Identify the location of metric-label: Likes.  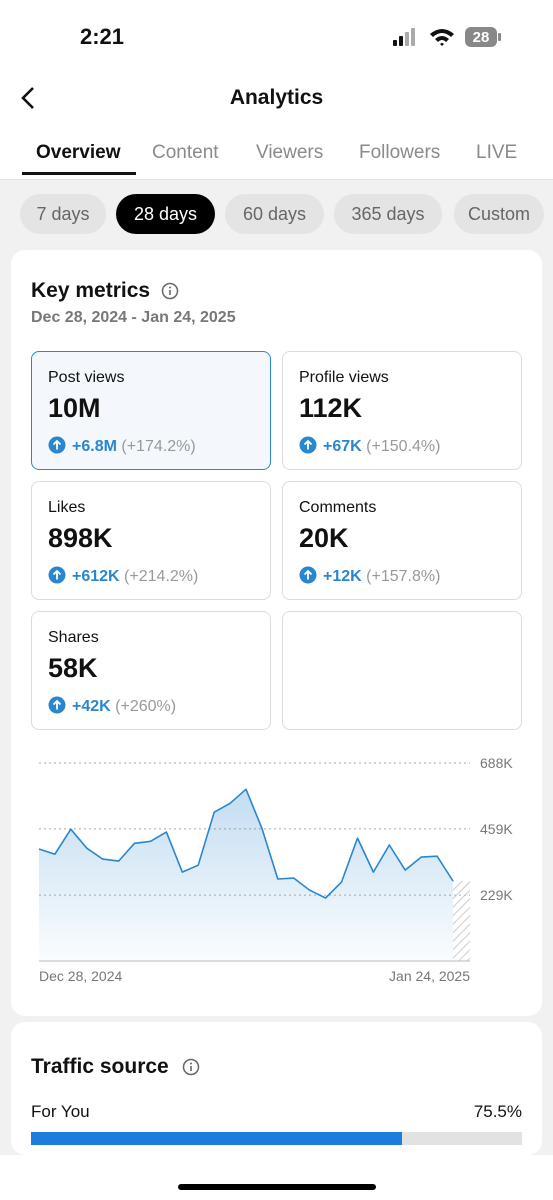
(67, 507).